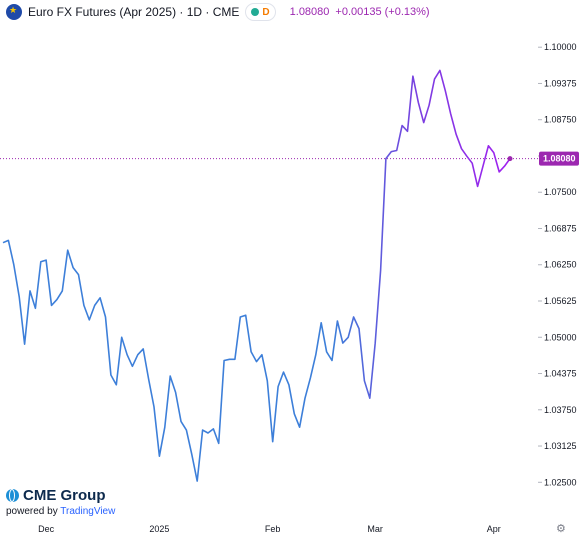  I want to click on y-tick-label: 1.08750, so click(560, 120).